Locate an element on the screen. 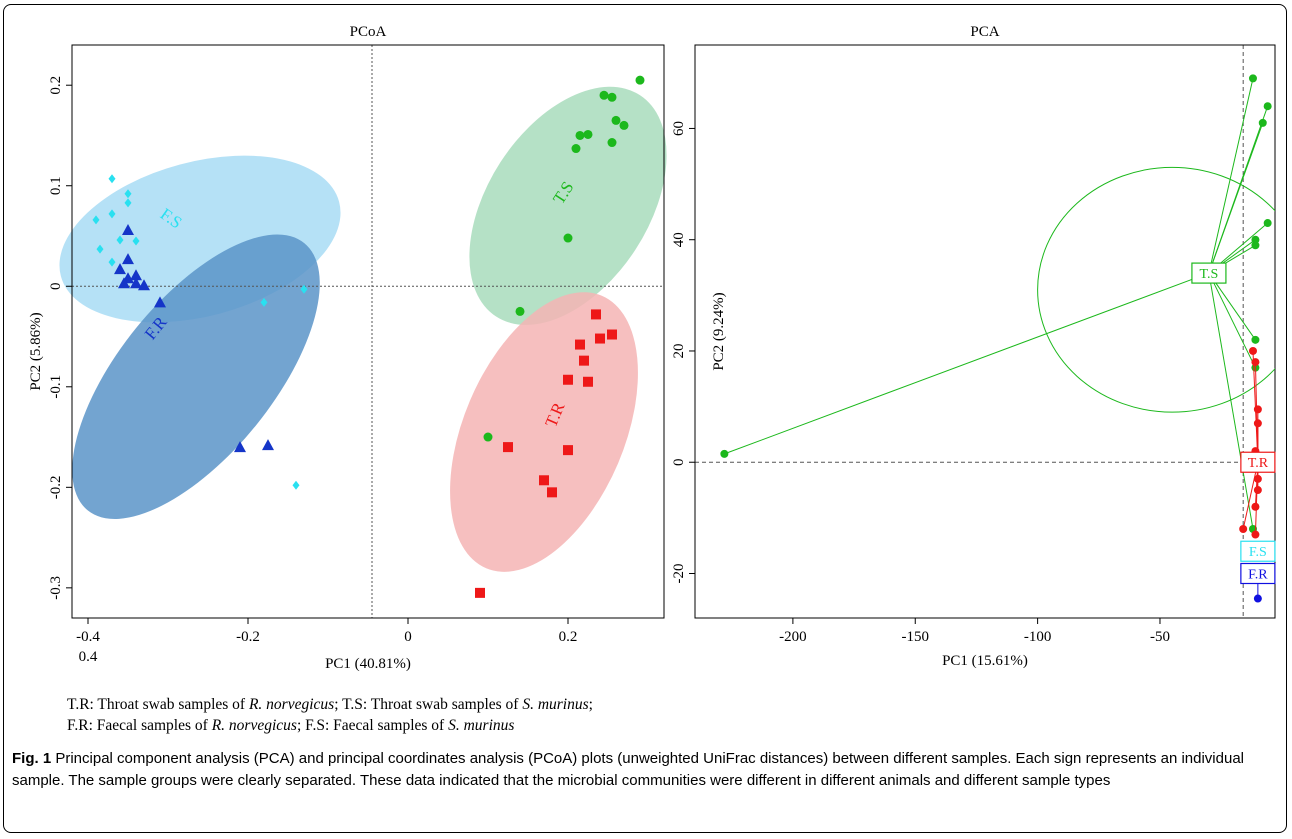 The image size is (1292, 839). pca-y-tick-label: 60 is located at coordinates (679, 128).